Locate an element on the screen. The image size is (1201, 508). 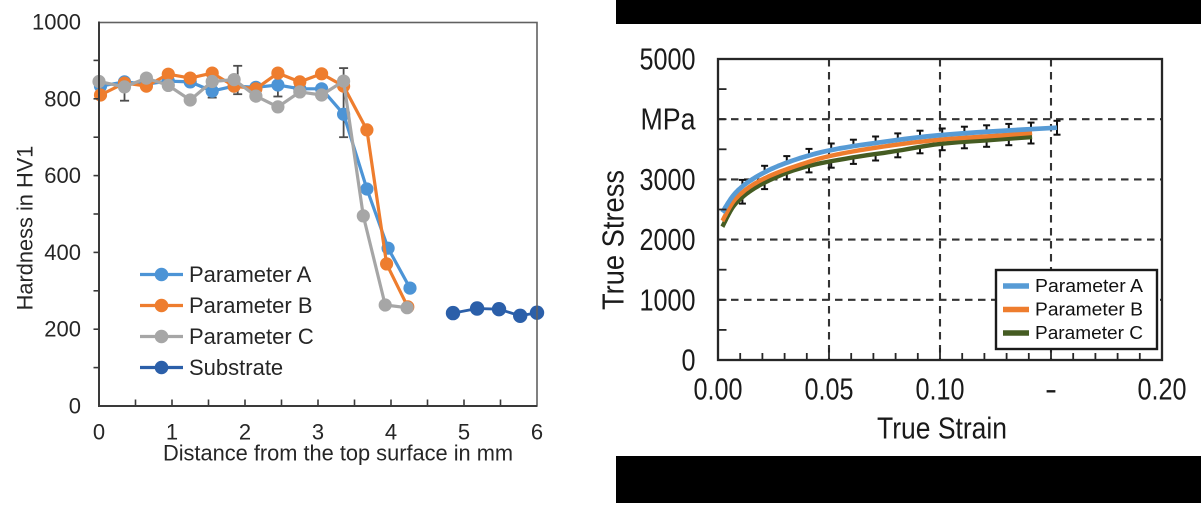
svg-text:Distance from the top surface: Distance from the top surface in mm is located at coordinates (338, 453).